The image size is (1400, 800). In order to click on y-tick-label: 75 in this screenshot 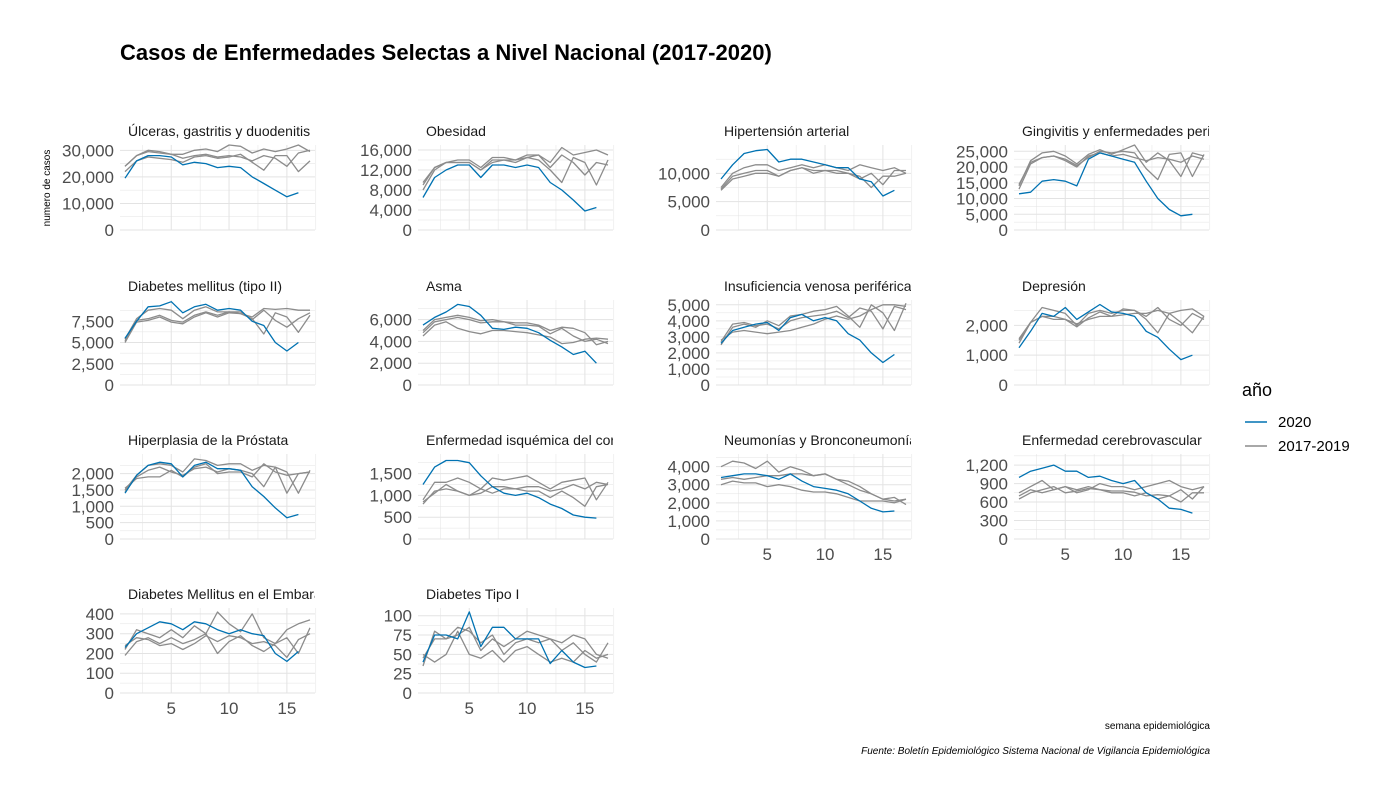, I will do `click(402, 635)`.